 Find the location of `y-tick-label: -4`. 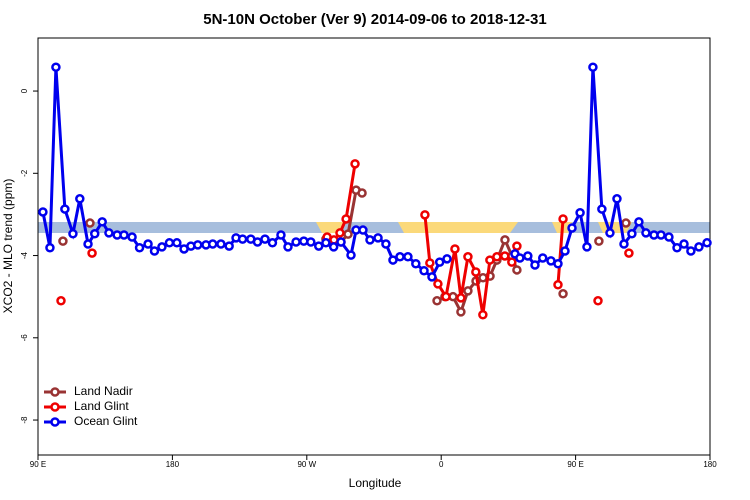

y-tick-label: -4 is located at coordinates (24, 255).